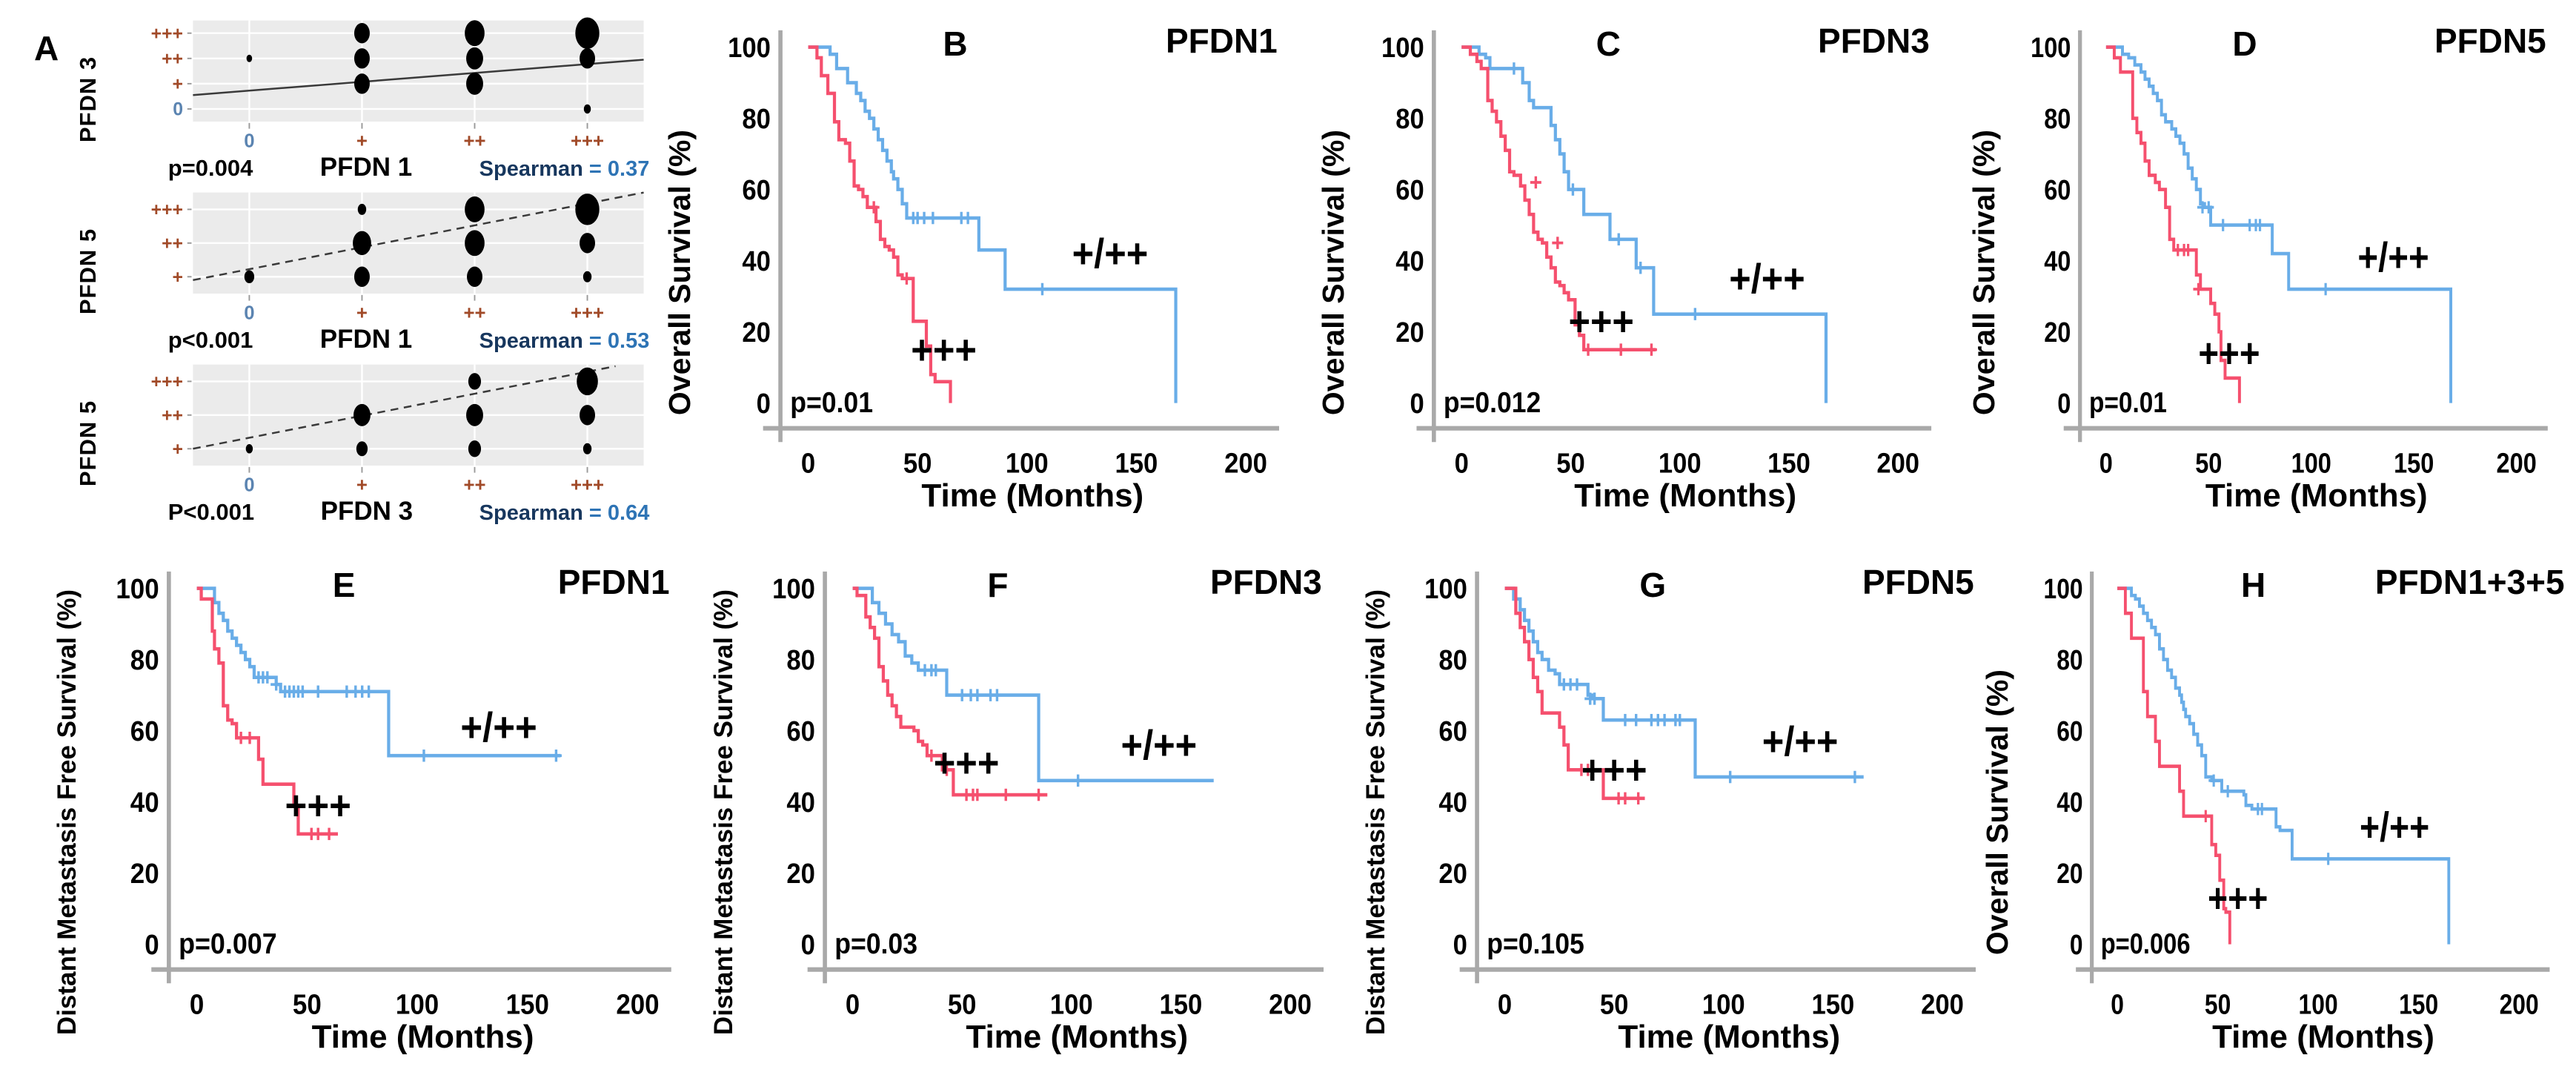 This screenshot has height=1078, width=2576. What do you see at coordinates (167, 381) in the screenshot?
I see `y-tick-label: +++` at bounding box center [167, 381].